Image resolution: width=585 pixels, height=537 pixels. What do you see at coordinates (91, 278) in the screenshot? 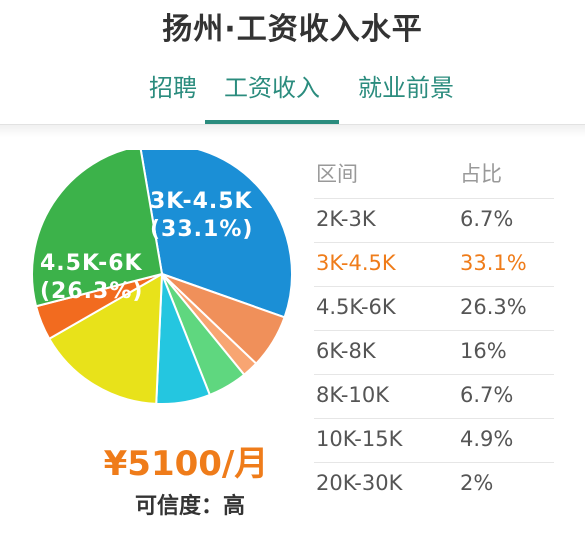
I see `pie-label-4-5k-6k: 4.5K-6K (26.3%)` at bounding box center [91, 278].